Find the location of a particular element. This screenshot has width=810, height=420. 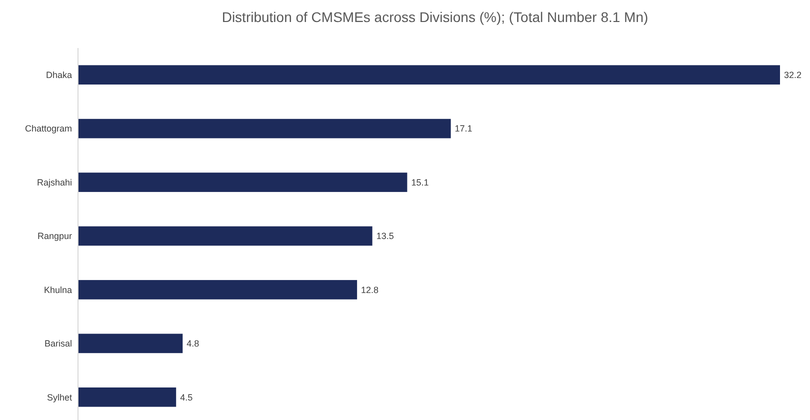

y-tick-label: Dhaka is located at coordinates (59, 75).